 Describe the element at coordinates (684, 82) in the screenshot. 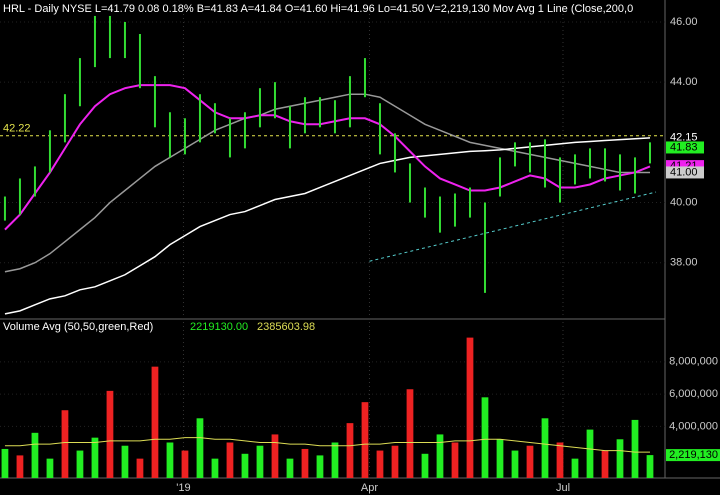

I see `y-tick-label: 44.00` at that location.